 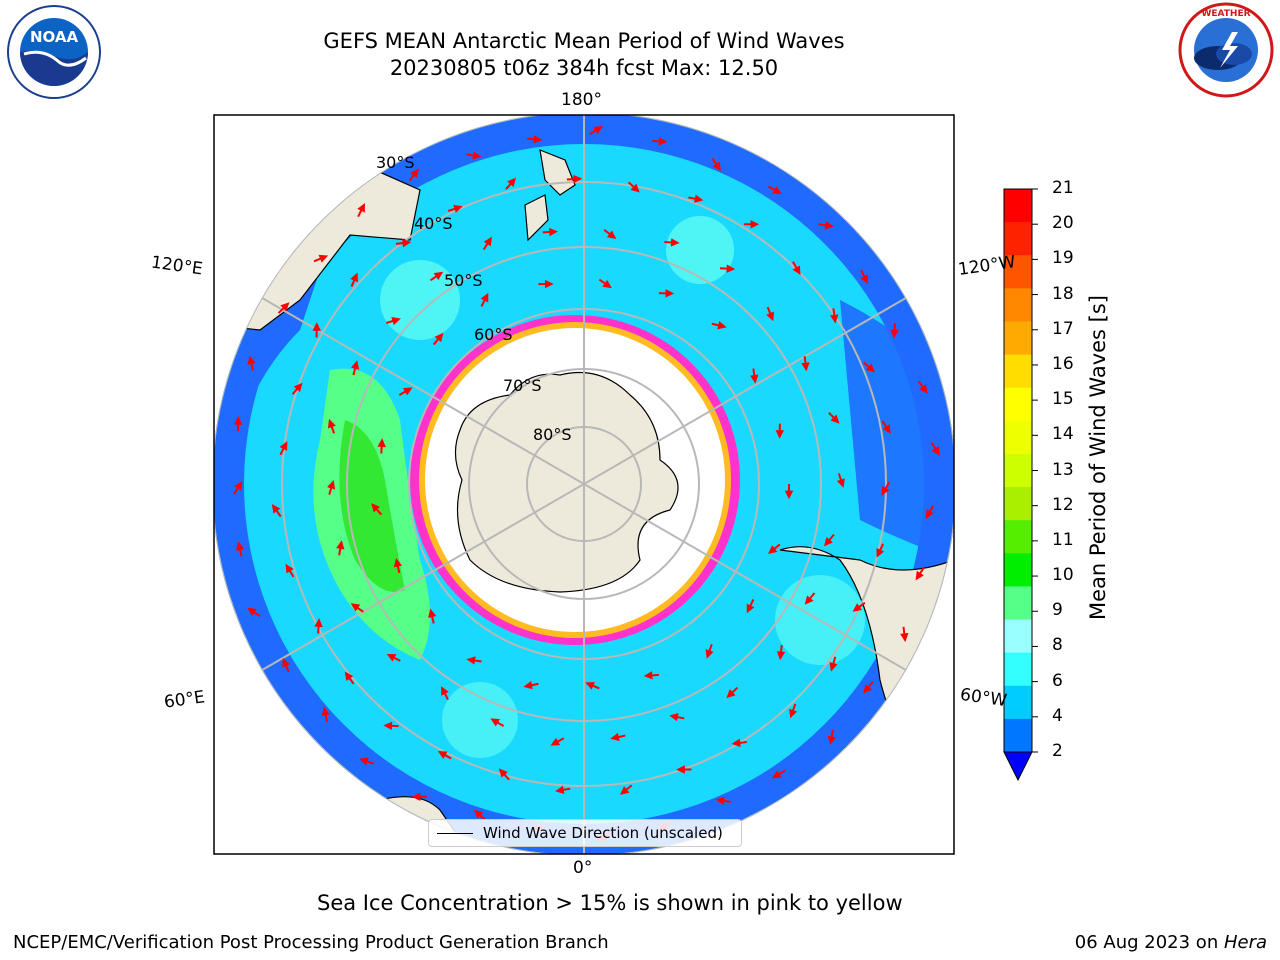 What do you see at coordinates (1098, 457) in the screenshot?
I see `colorbar-label: Mean Period of Wind Waves [s]` at bounding box center [1098, 457].